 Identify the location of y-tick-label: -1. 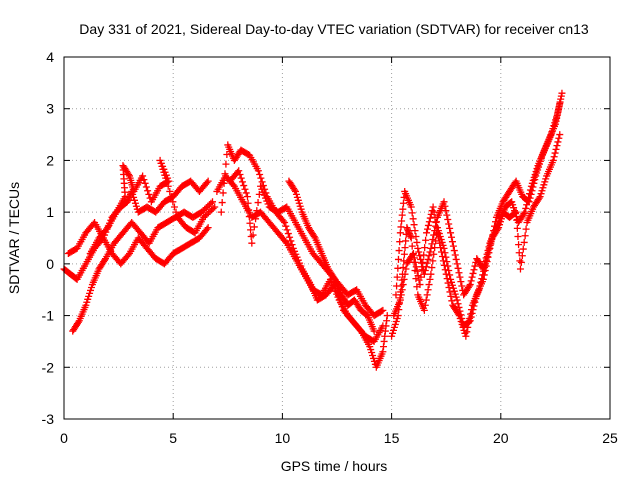
(48, 316).